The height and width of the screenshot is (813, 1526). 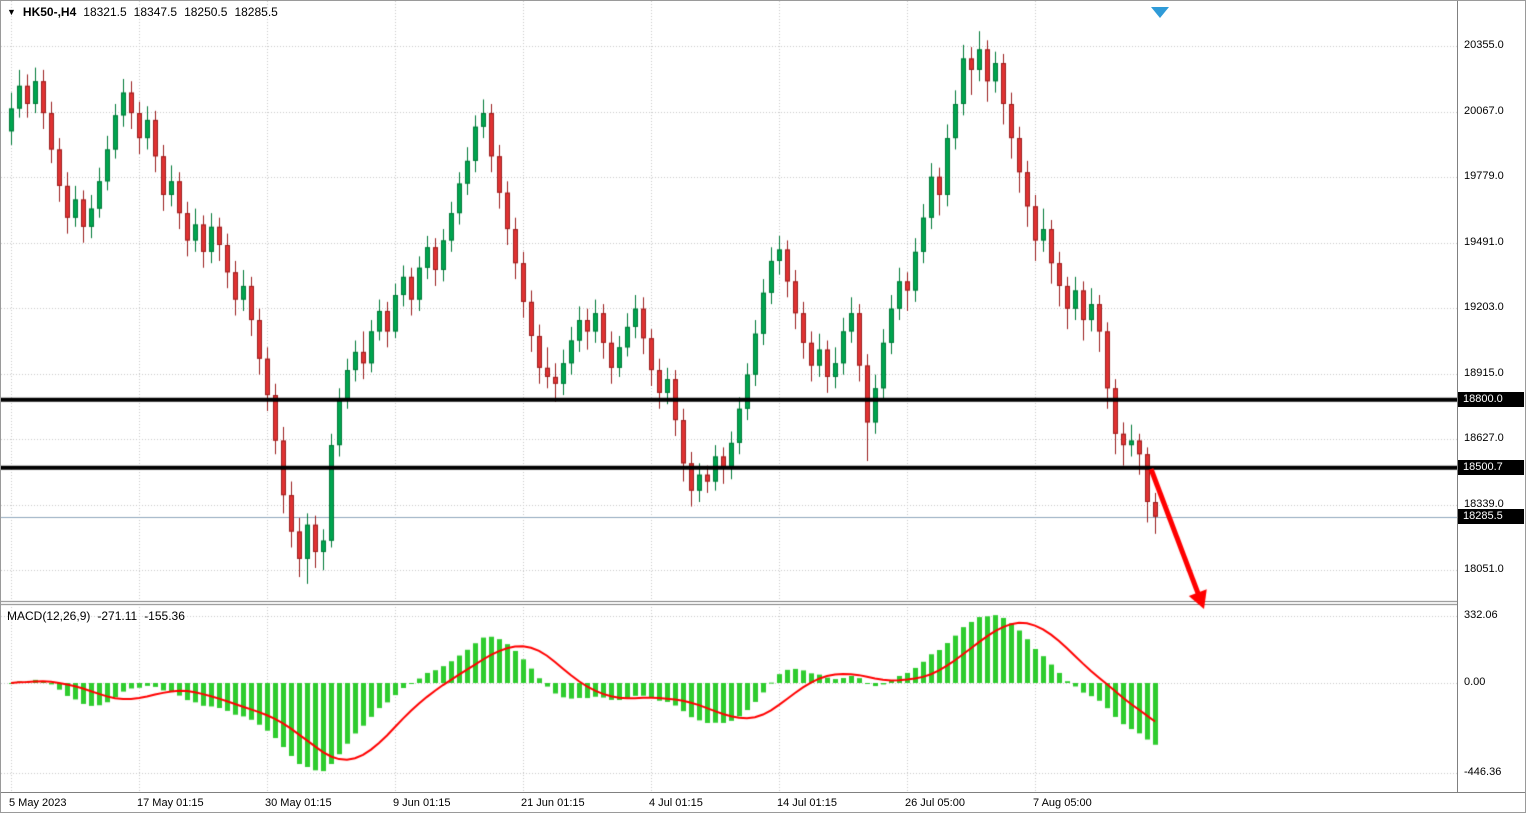 I want to click on price-tick-label: 19491.0, so click(x=1484, y=241).